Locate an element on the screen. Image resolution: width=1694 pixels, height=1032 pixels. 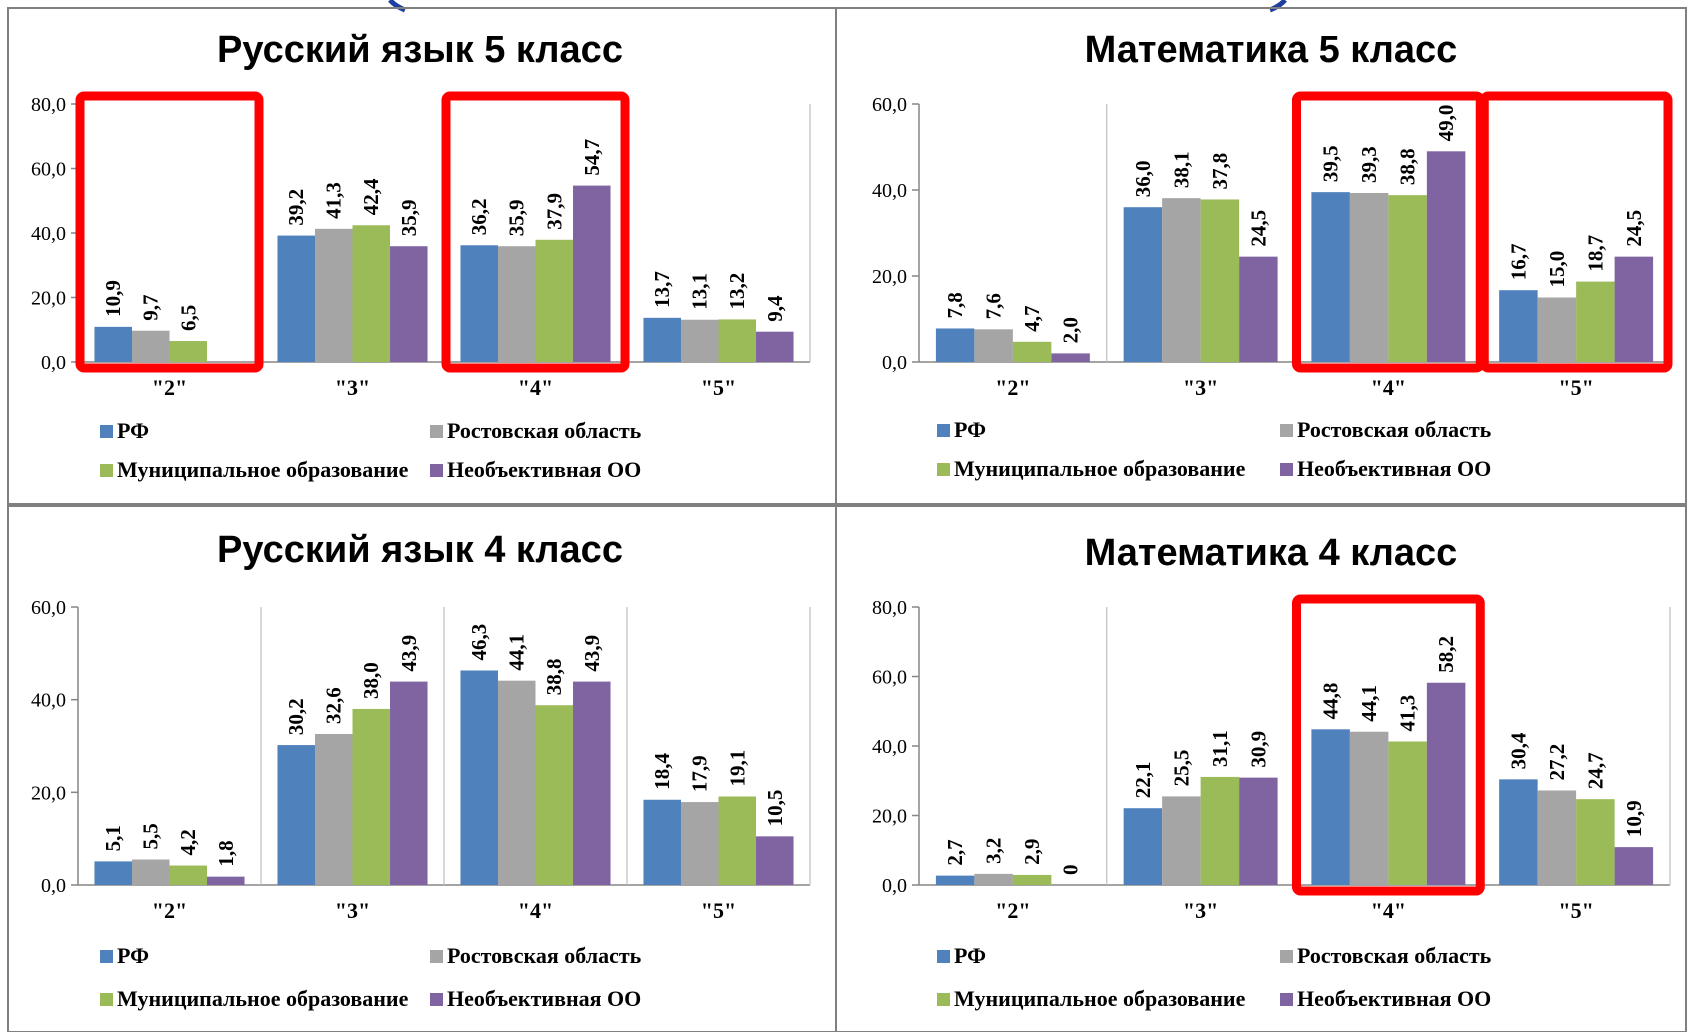
category-label: "5" is located at coordinates (718, 910).